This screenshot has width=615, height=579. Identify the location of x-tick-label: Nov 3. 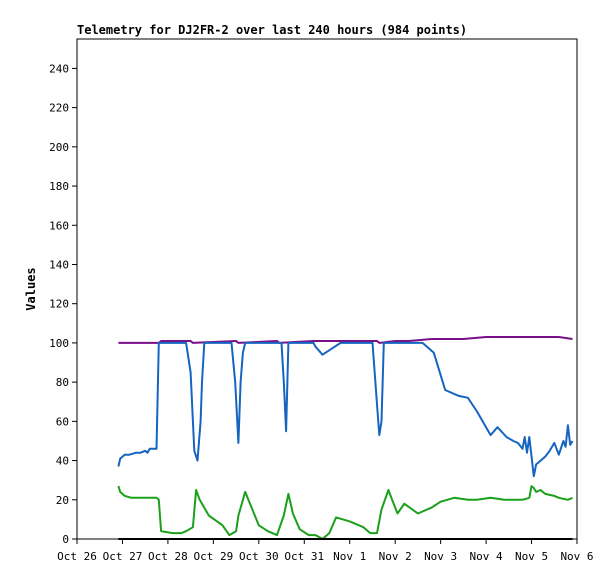
(440, 556).